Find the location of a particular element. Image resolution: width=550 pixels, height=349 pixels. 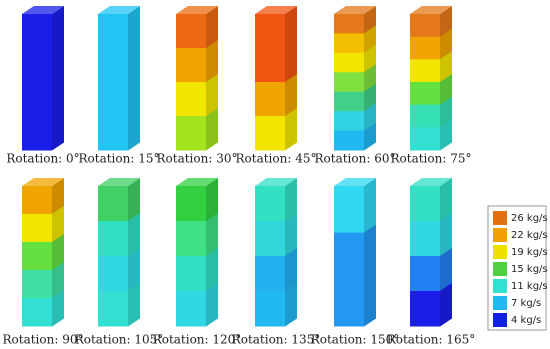

legend-label: 15 kg/s is located at coordinates (529, 269).